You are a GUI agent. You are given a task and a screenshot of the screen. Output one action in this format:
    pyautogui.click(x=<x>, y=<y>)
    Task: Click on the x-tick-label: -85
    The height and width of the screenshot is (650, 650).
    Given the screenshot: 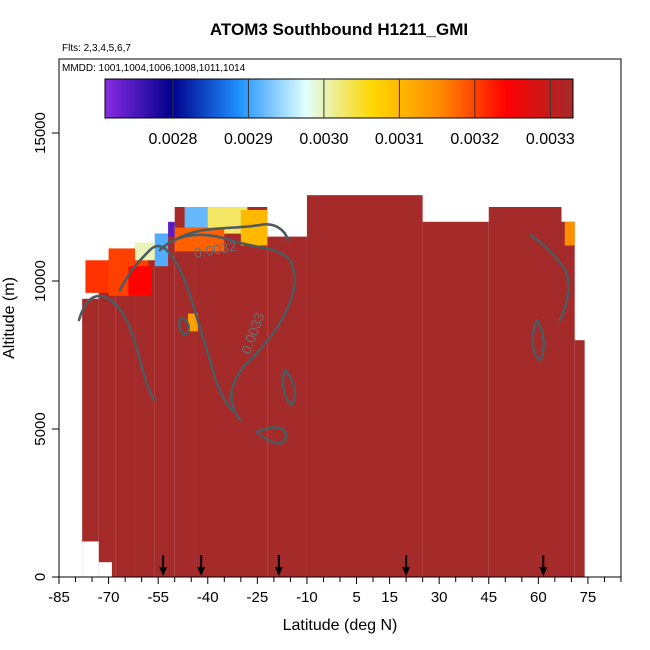 What is the action you would take?
    pyautogui.click(x=59, y=597)
    